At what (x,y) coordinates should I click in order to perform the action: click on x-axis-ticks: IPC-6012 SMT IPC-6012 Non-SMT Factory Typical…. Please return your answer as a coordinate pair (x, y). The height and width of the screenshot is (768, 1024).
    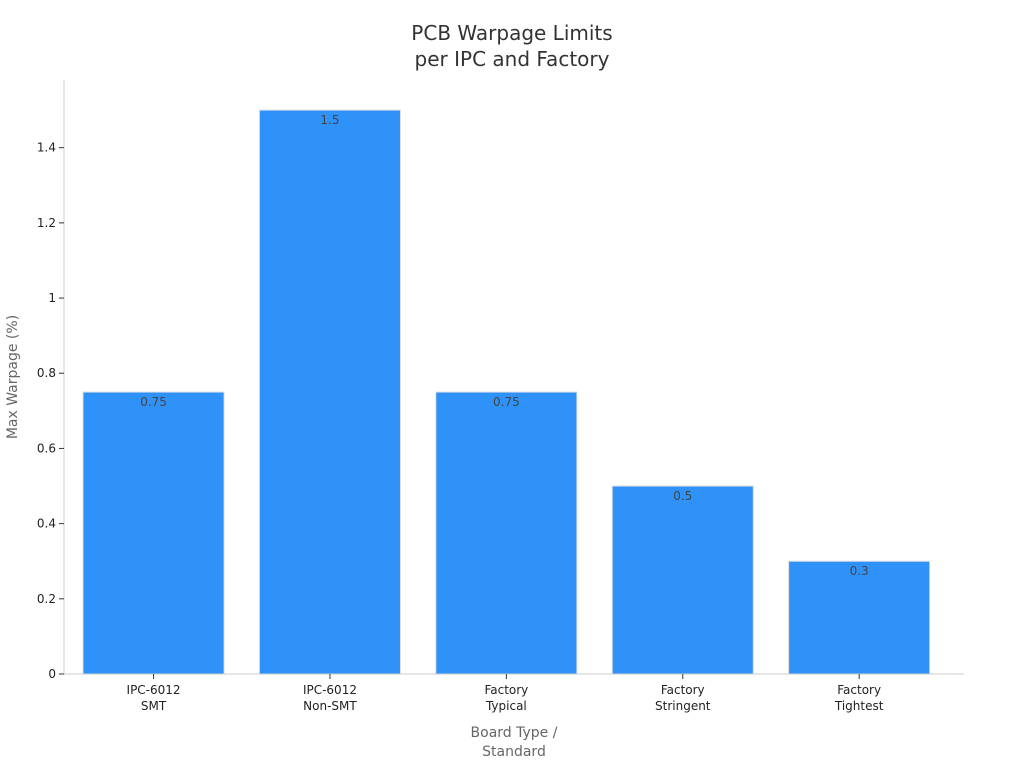
    Looking at the image, I should click on (505, 693).